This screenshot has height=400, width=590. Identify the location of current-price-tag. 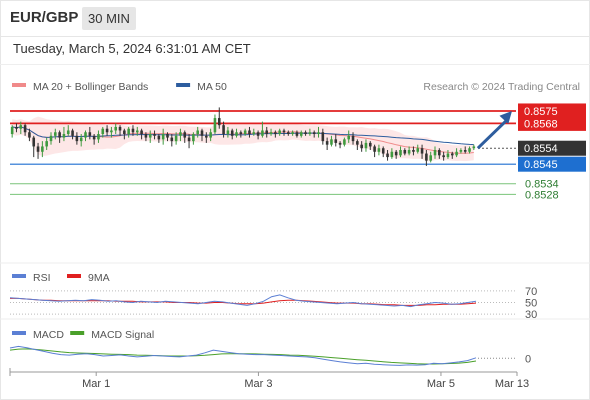
(552, 148).